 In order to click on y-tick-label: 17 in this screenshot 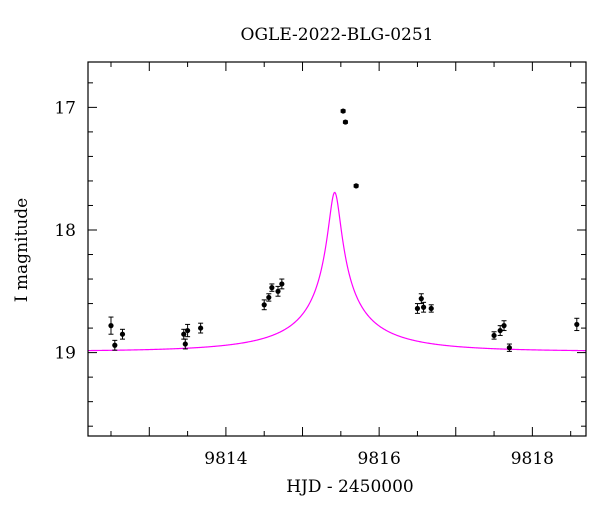, I will do `click(65, 108)`.